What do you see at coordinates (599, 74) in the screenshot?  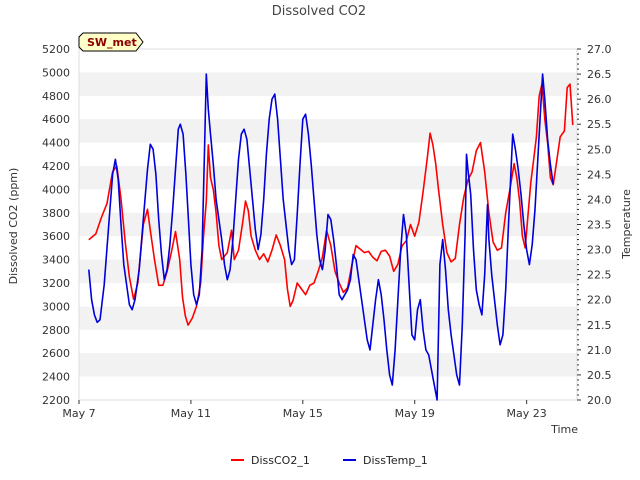 I see `y2-tick-label: 26.5` at bounding box center [599, 74].